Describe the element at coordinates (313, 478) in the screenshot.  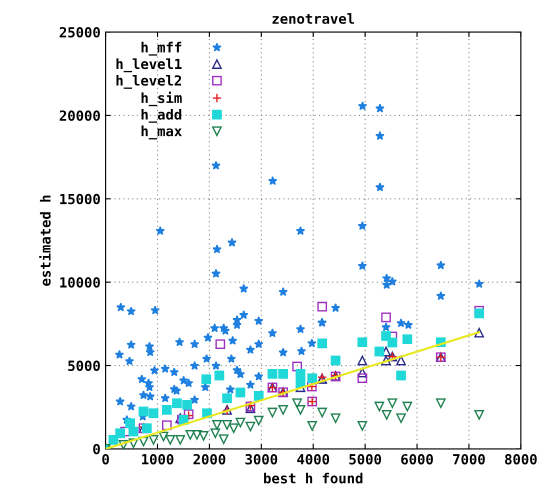
I see `x-axis-title: best h found` at that location.